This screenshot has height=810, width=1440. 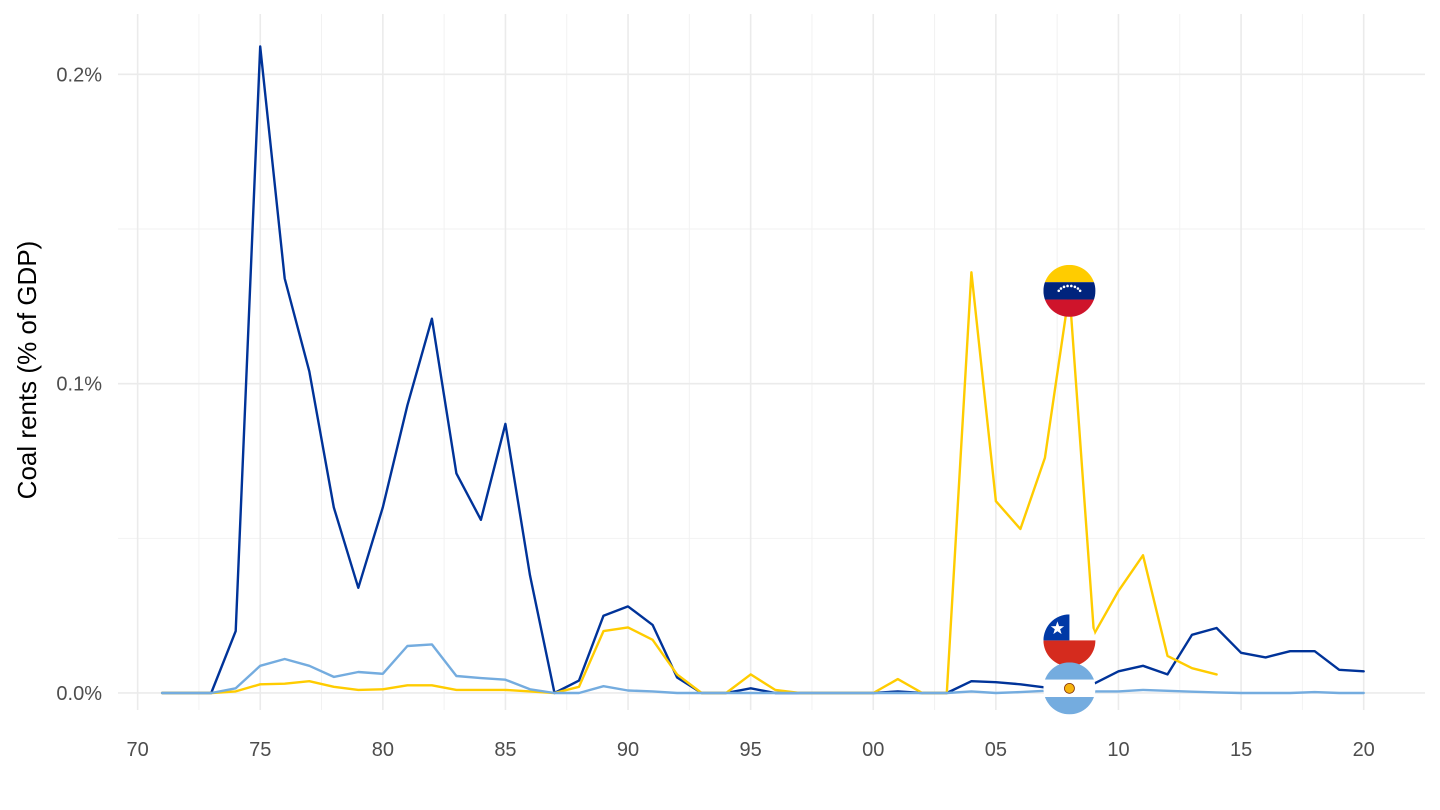 What do you see at coordinates (79, 75) in the screenshot?
I see `y-tick-label: 0.2%` at bounding box center [79, 75].